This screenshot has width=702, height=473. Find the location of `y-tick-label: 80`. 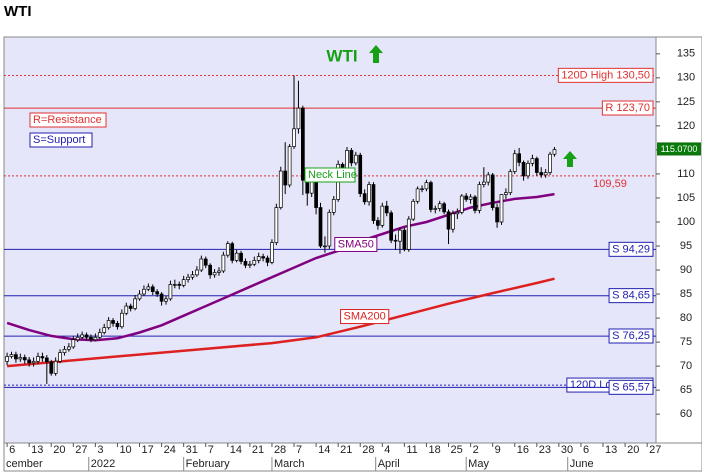

y-tick-label: 80 is located at coordinates (686, 318).